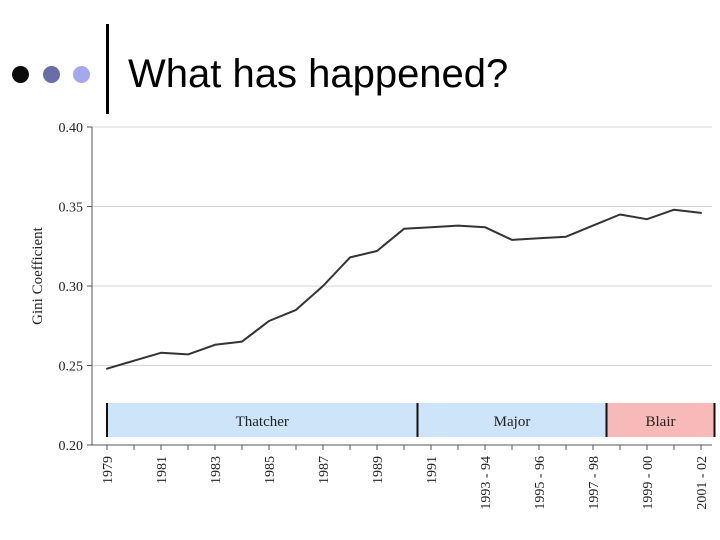 This screenshot has height=540, width=720. Describe the element at coordinates (594, 483) in the screenshot. I see `x-tick-label: 1997 - 98` at that location.